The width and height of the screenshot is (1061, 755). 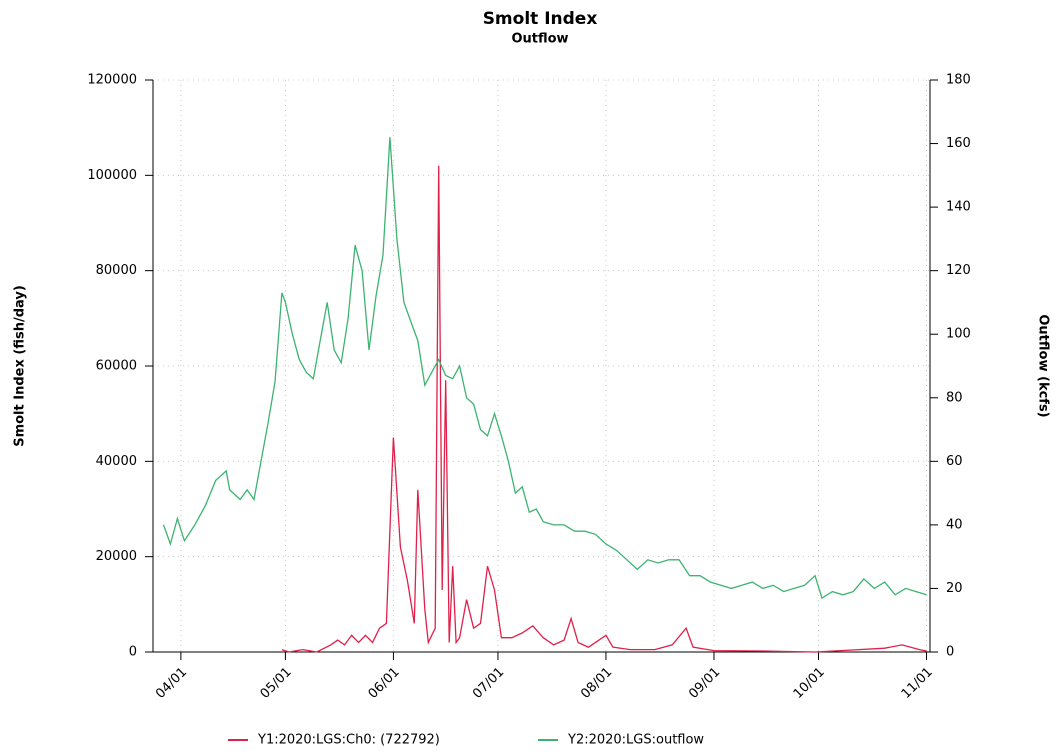 I want to click on y-tick-label: 100000, so click(x=112, y=175).